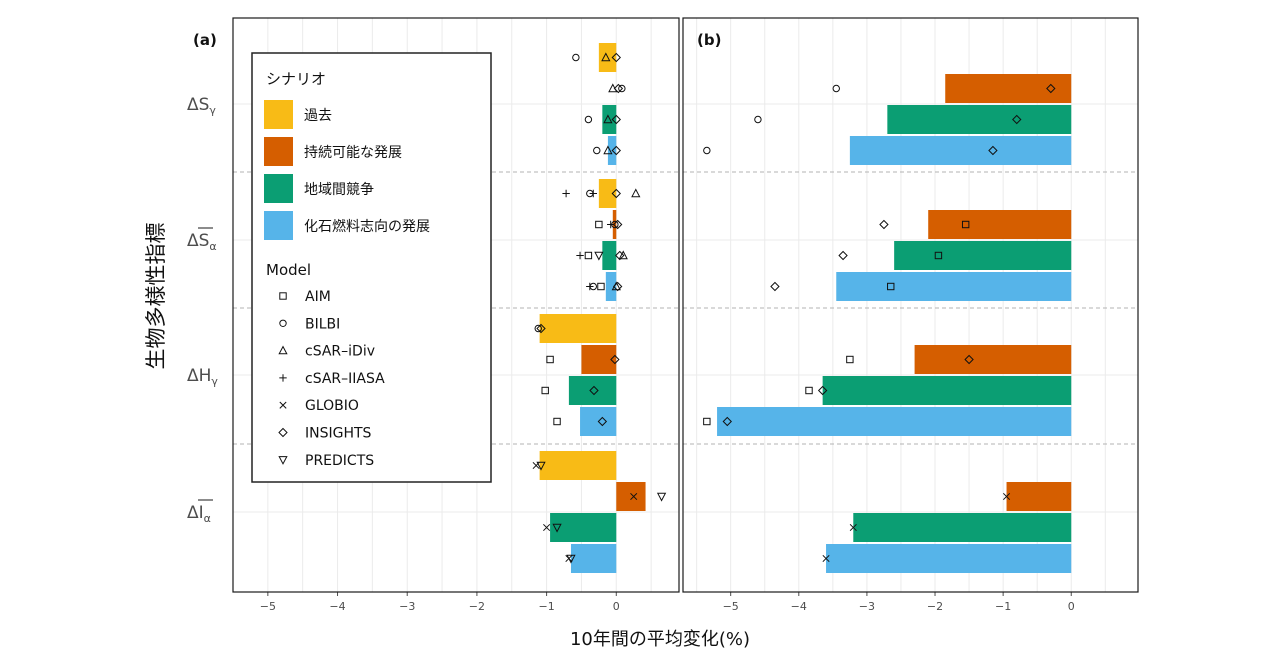 The height and width of the screenshot is (670, 1280). Describe the element at coordinates (322, 324) in the screenshot. I see `legend-model-label: BILBI` at that location.